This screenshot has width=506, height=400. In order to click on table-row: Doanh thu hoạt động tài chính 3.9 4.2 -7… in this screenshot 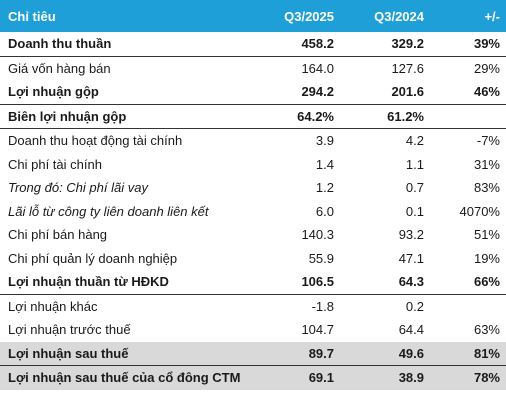, I will do `click(253, 141)`.